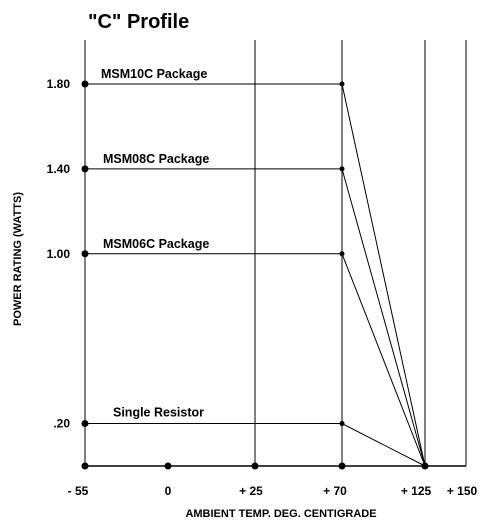 This screenshot has height=525, width=483. What do you see at coordinates (78, 491) in the screenshot?
I see `x-tick-label: - 55` at bounding box center [78, 491].